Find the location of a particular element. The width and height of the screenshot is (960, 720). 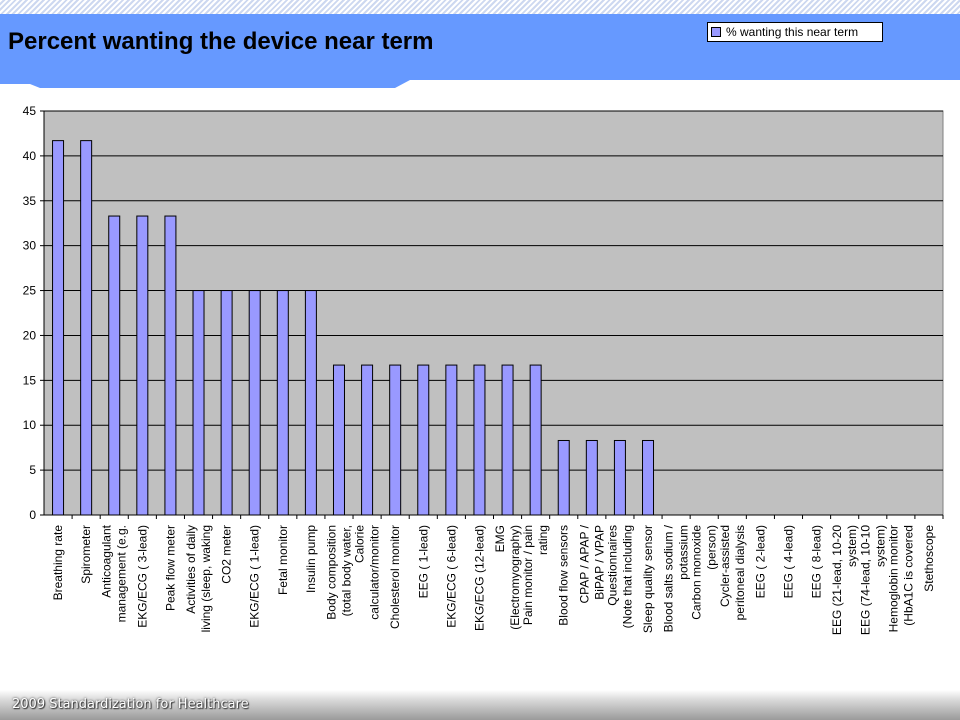

x-category-label: EEG (21-lead, 10-20 is located at coordinates (837, 580).